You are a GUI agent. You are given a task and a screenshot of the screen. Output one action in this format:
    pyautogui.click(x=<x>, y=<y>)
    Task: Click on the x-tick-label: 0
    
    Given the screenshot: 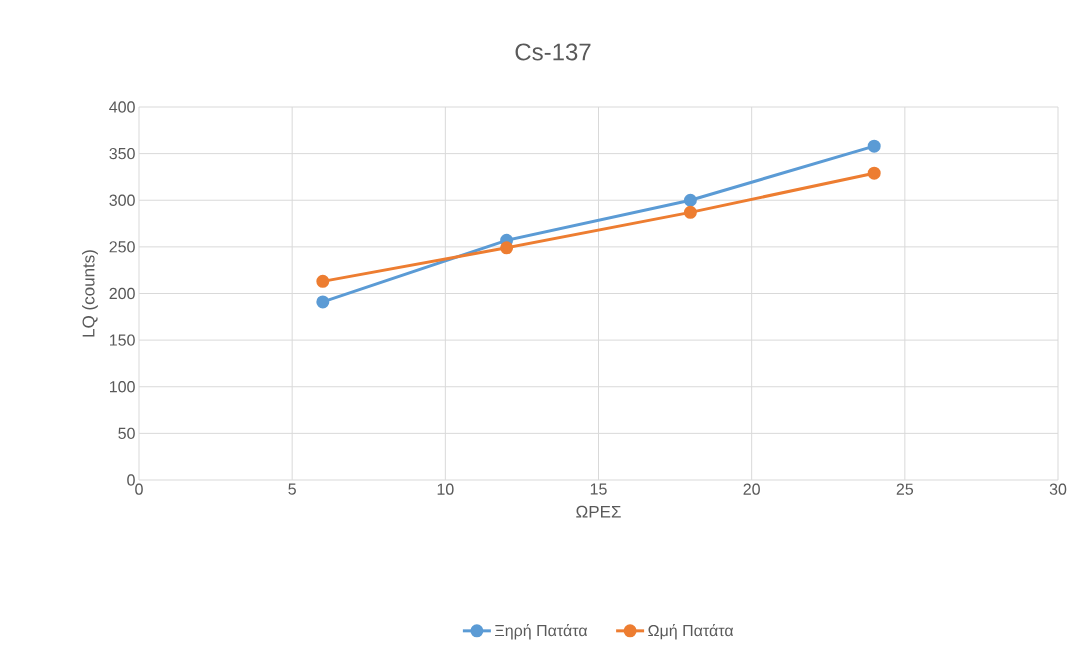 What is the action you would take?
    pyautogui.click(x=139, y=489)
    